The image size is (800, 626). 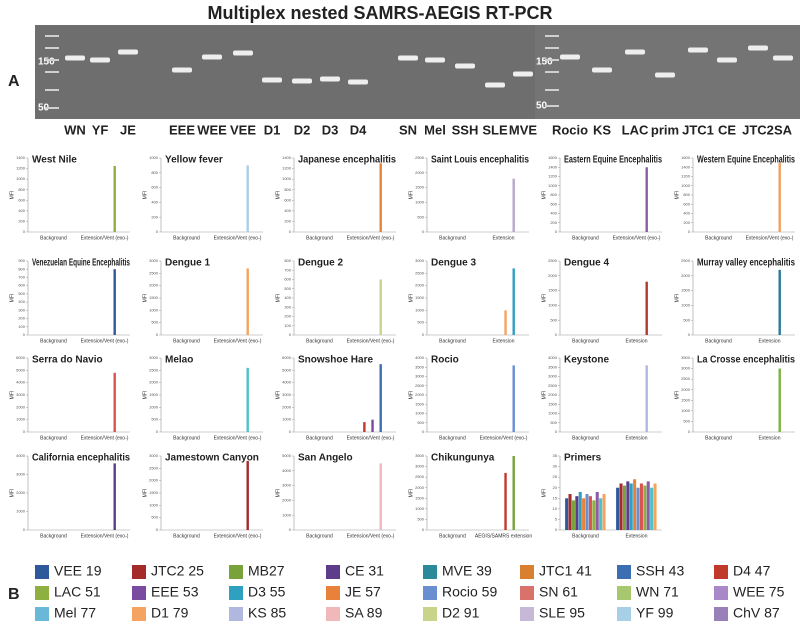 I want to click on chart-title: Jamestown Canyon, so click(x=212, y=458).